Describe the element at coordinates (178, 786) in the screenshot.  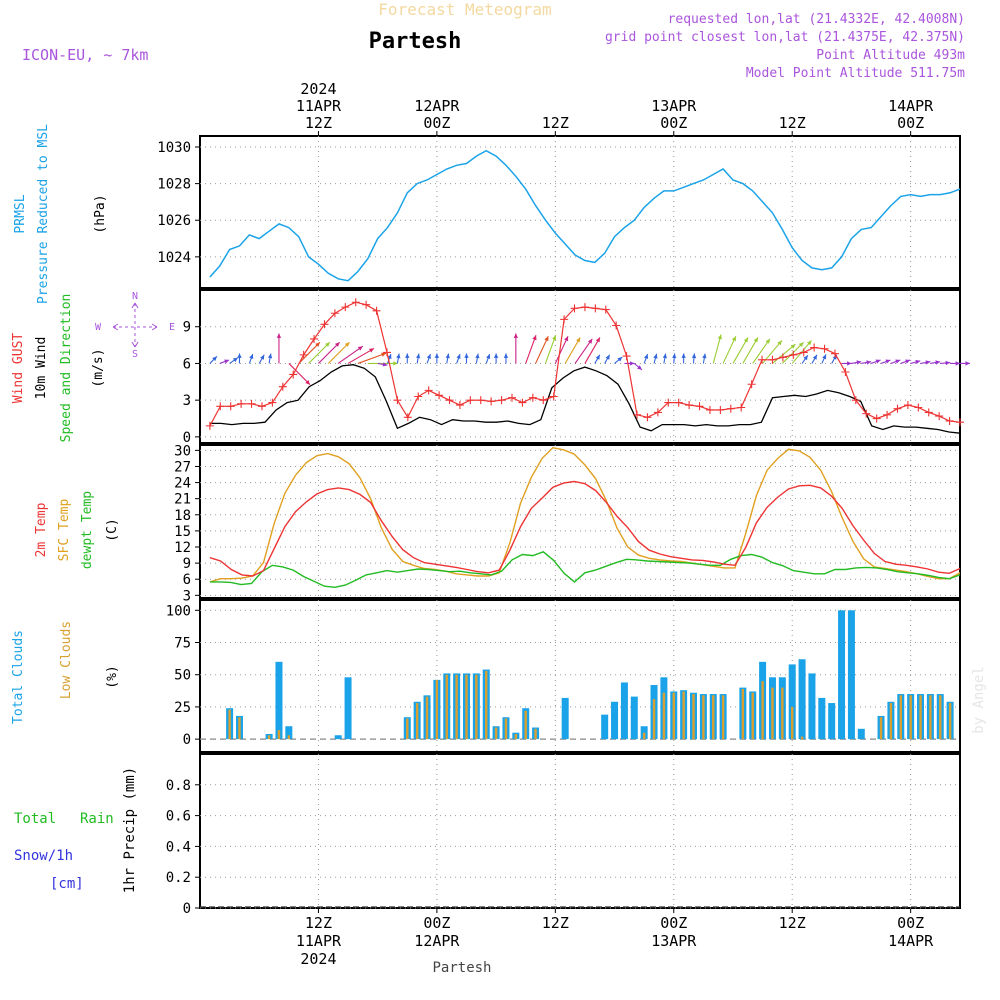
I see `y-tick-label: 0.8` at that location.